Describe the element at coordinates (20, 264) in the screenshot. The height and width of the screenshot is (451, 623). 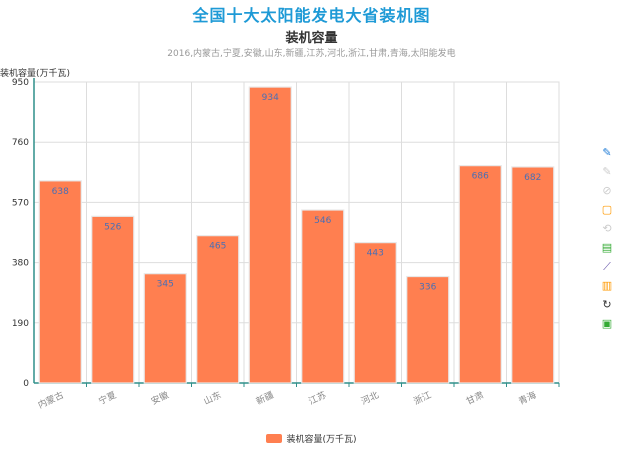
I see `y-tick-label: 380` at that location.